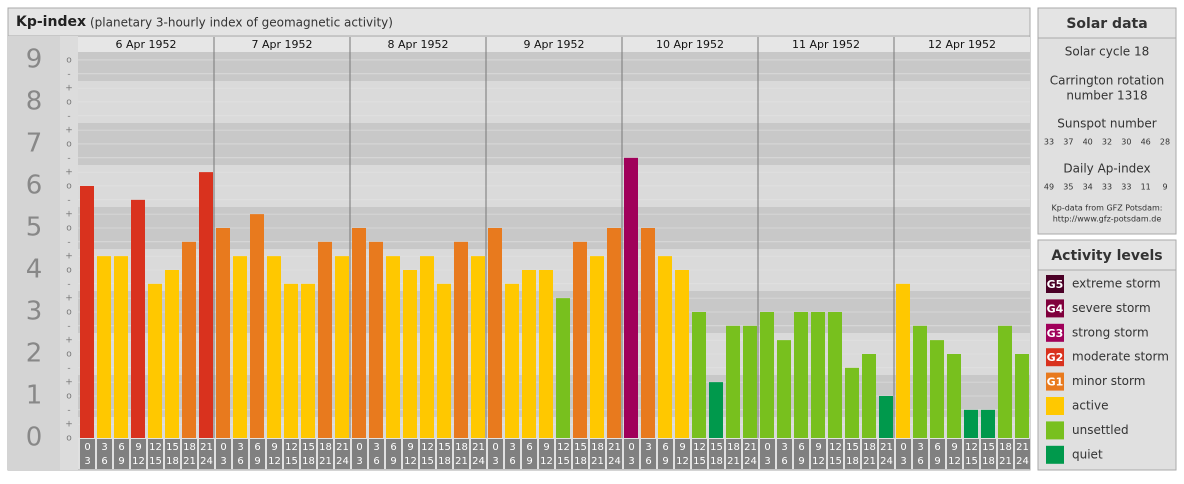 This screenshot has height=484, width=1184. I want to click on legend-badge: G3, so click(1055, 333).